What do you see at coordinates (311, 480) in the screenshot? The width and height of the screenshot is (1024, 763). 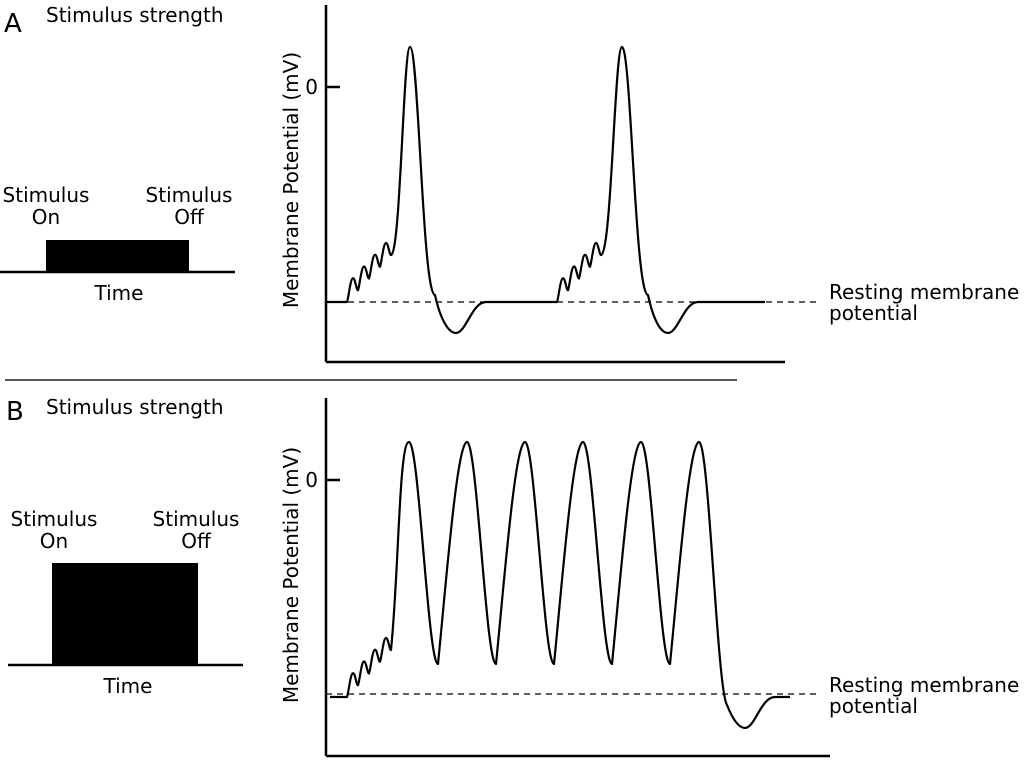 I see `panel-b-zero-tick-label: 0` at bounding box center [311, 480].